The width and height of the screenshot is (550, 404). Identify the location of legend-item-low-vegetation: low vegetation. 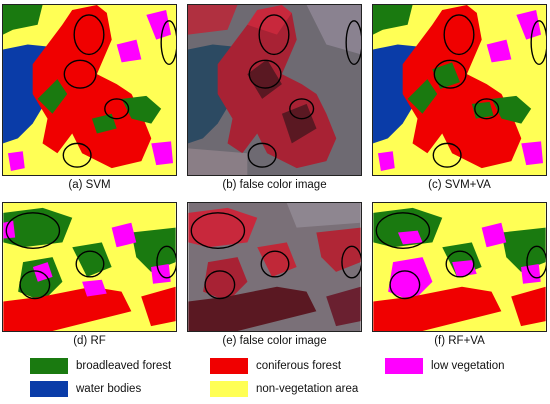
(445, 366).